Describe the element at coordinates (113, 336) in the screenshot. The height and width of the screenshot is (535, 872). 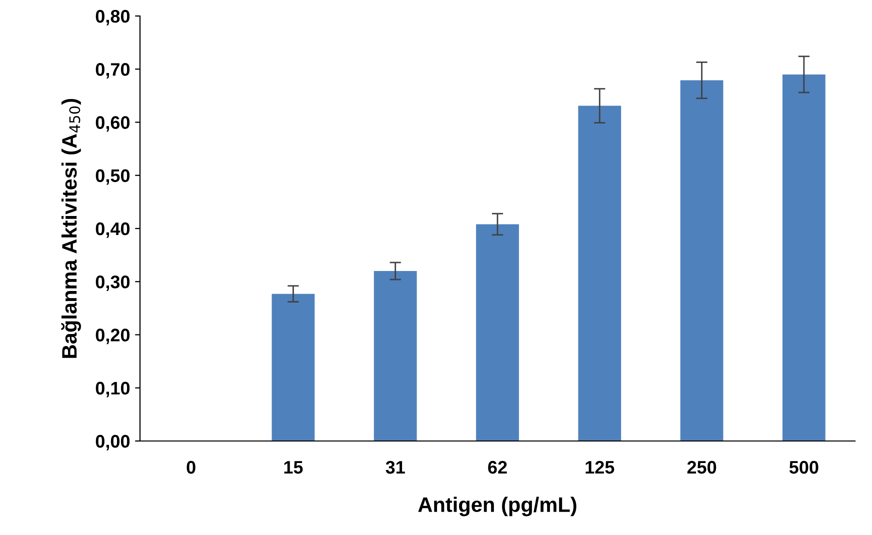
I see `y-tick-label: 0,20` at that location.